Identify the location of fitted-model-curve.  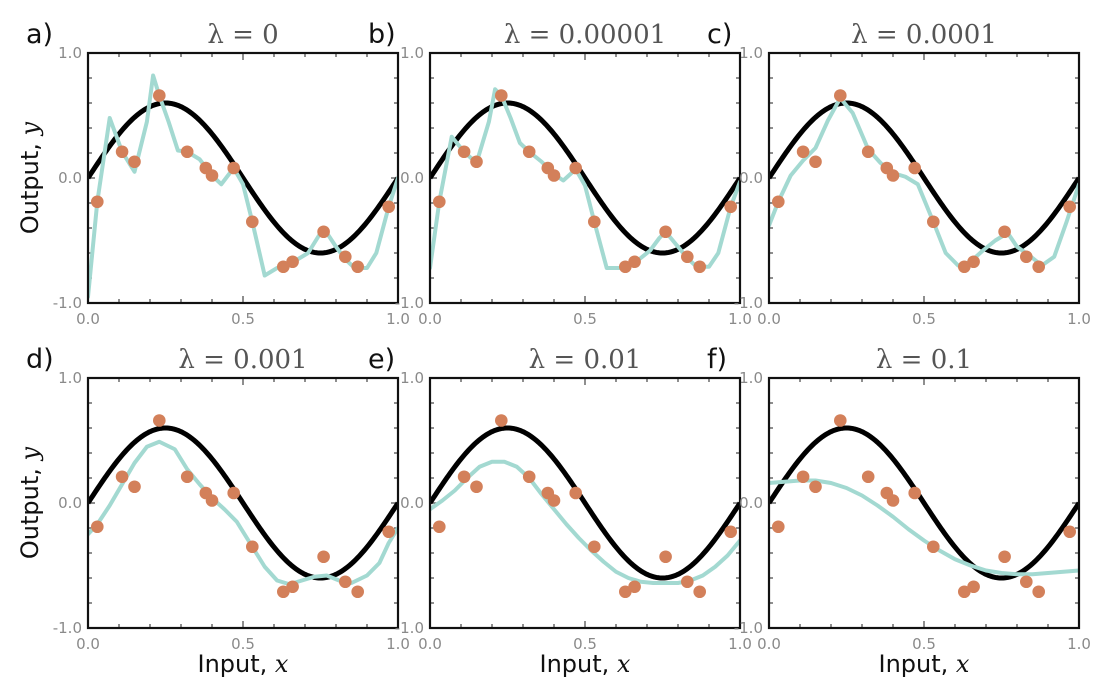
(924, 527).